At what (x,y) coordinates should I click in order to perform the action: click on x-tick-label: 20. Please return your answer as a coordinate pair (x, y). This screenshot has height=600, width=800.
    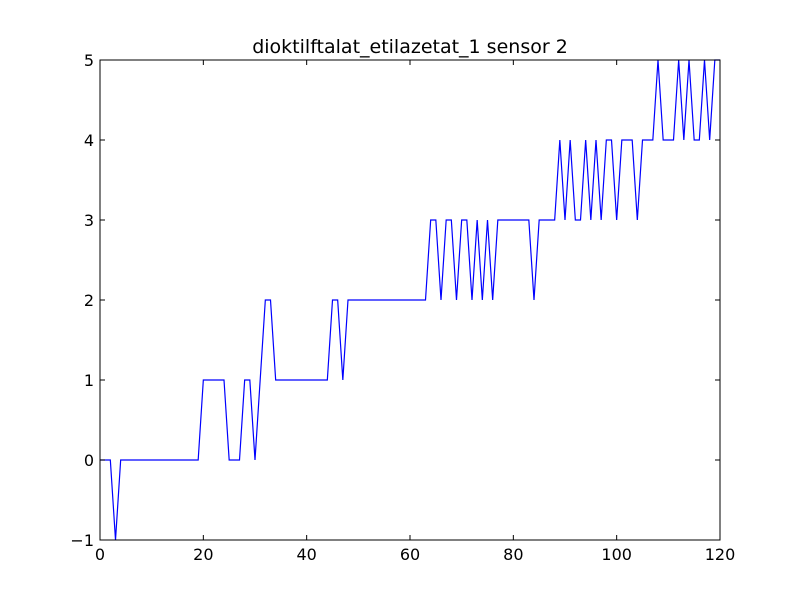
    Looking at the image, I should click on (203, 554).